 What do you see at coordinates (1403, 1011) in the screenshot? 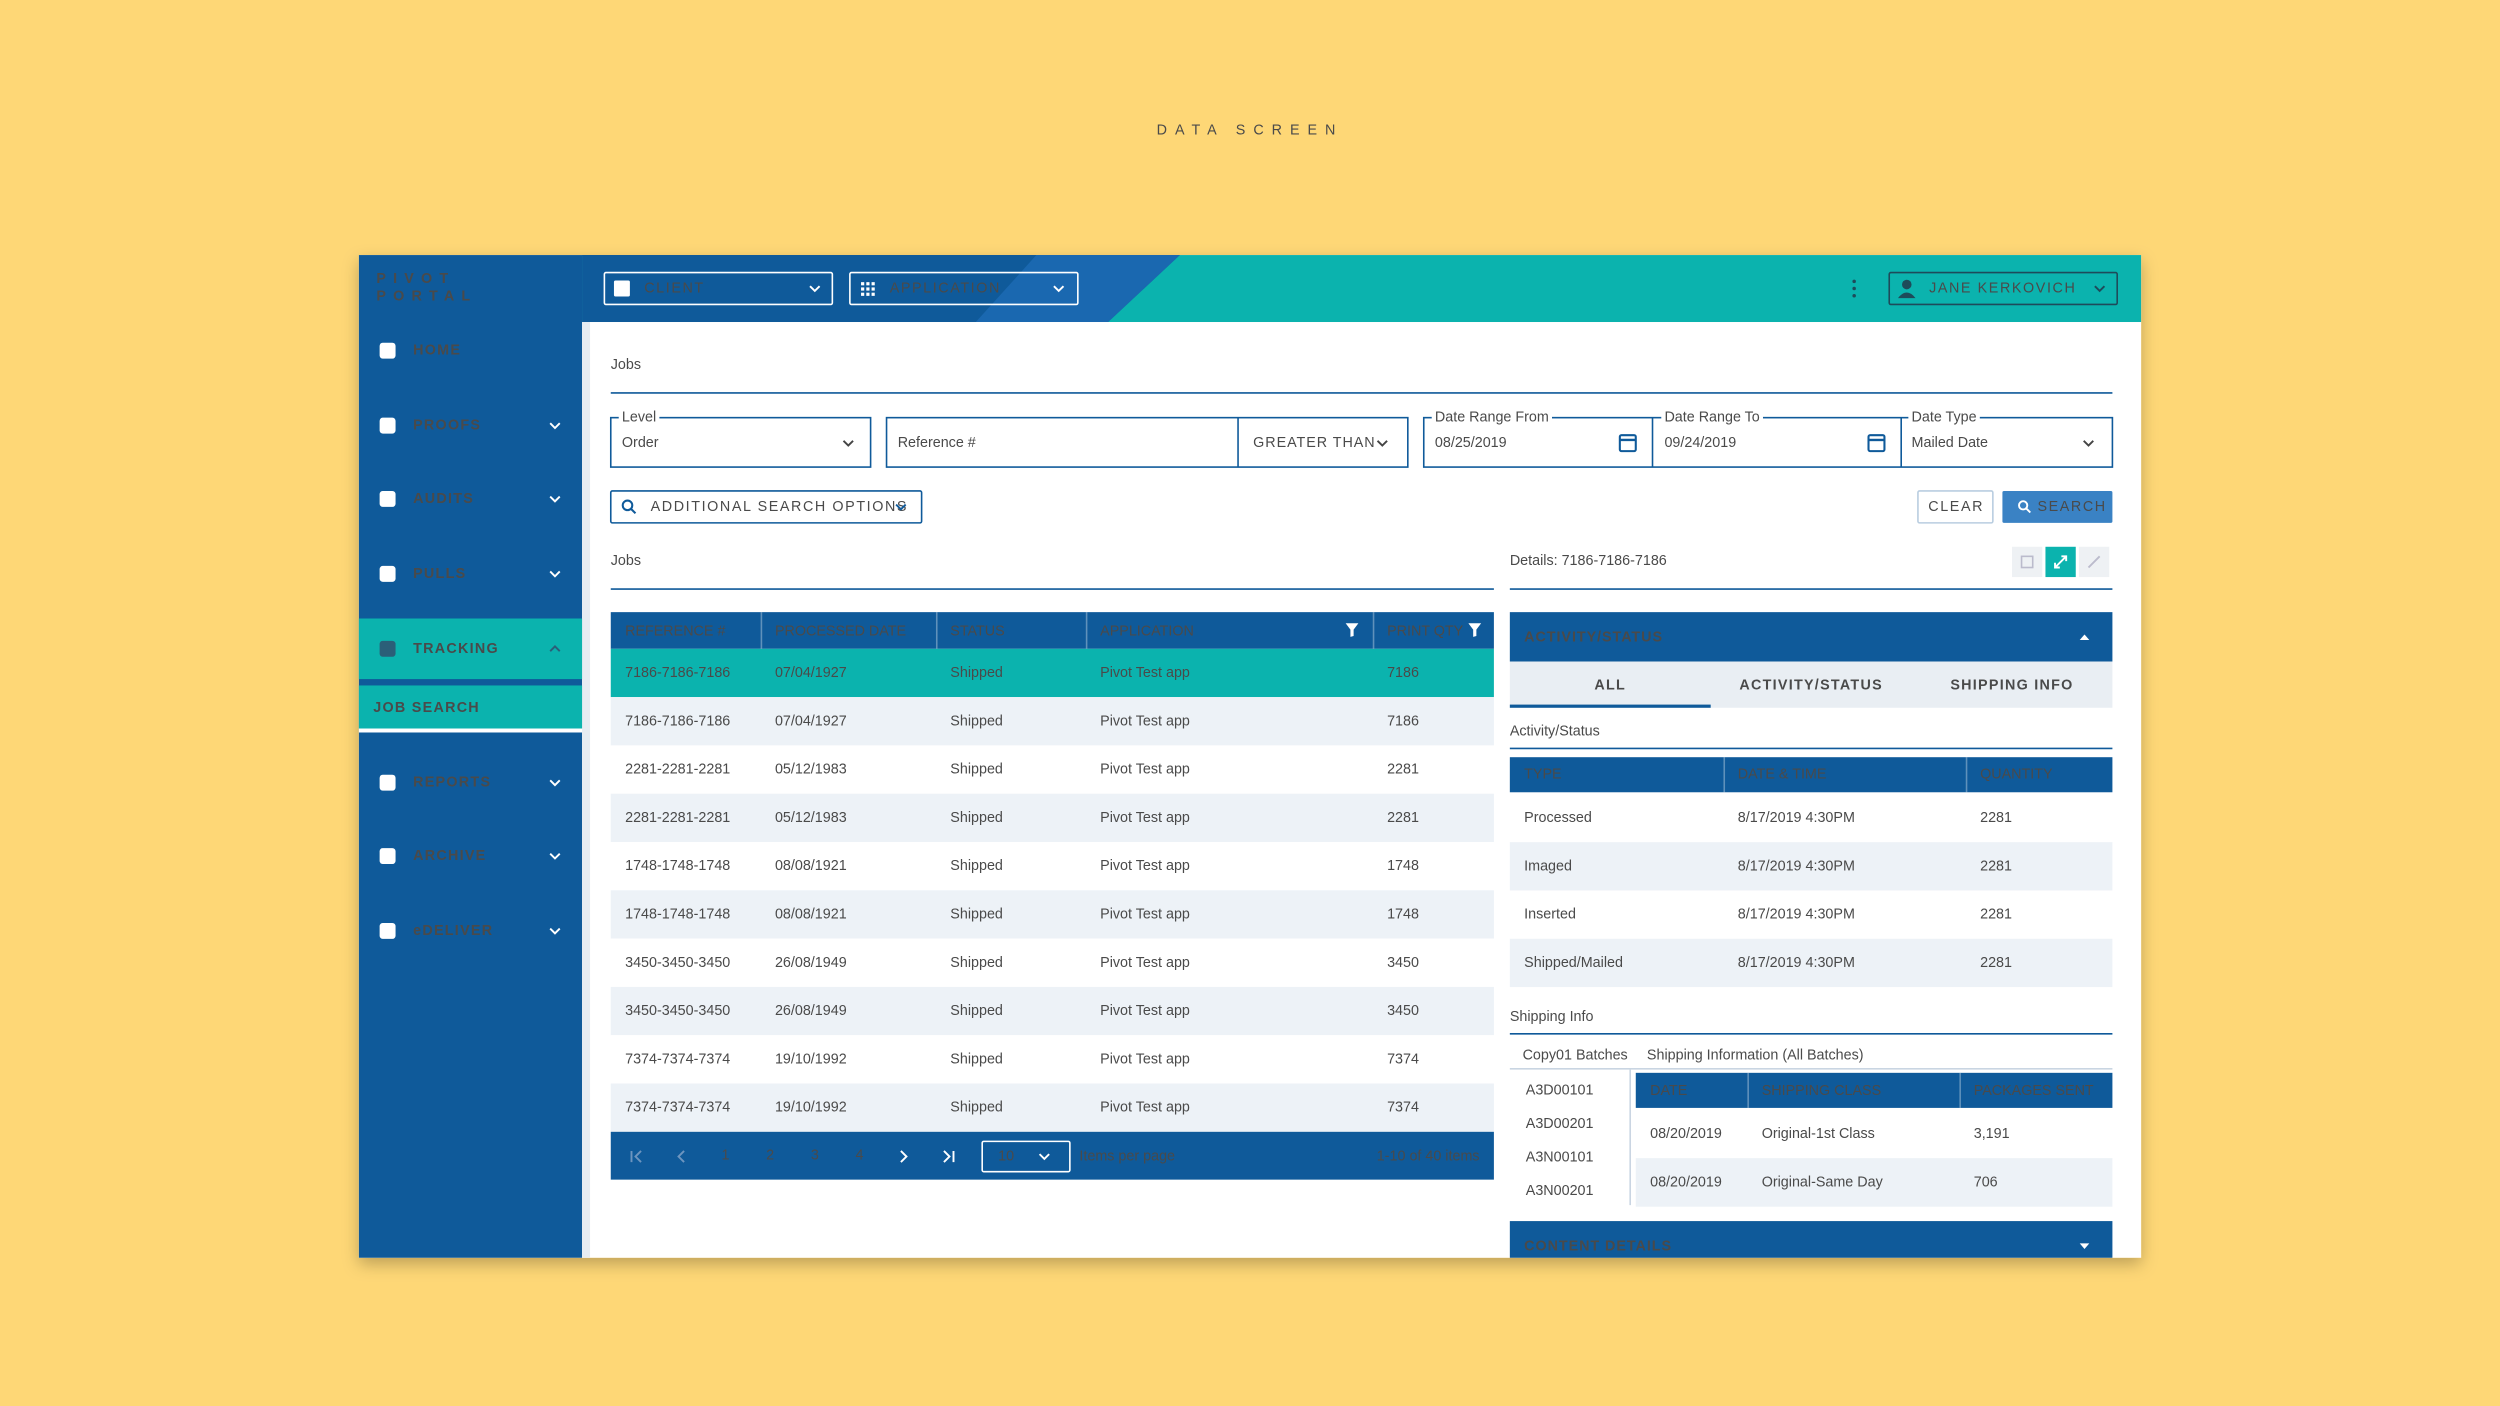
I see `table-cell: 3450` at bounding box center [1403, 1011].